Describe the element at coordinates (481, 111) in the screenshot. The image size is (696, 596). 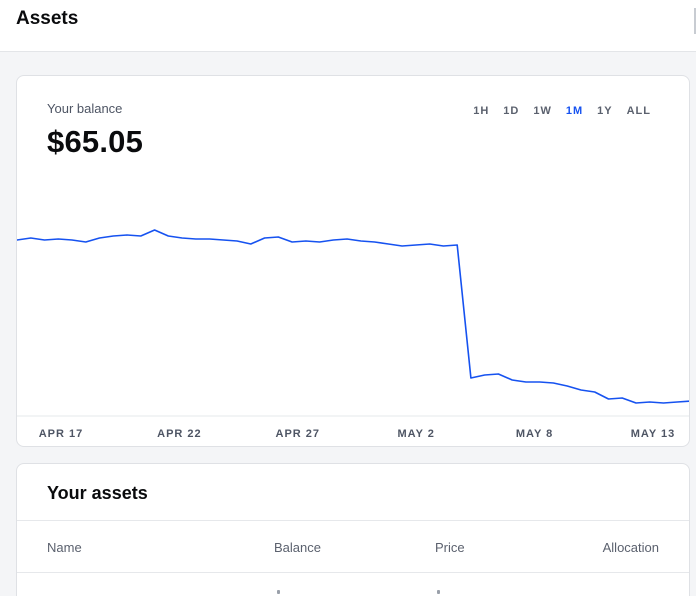
I see `range-1h: 1H` at that location.